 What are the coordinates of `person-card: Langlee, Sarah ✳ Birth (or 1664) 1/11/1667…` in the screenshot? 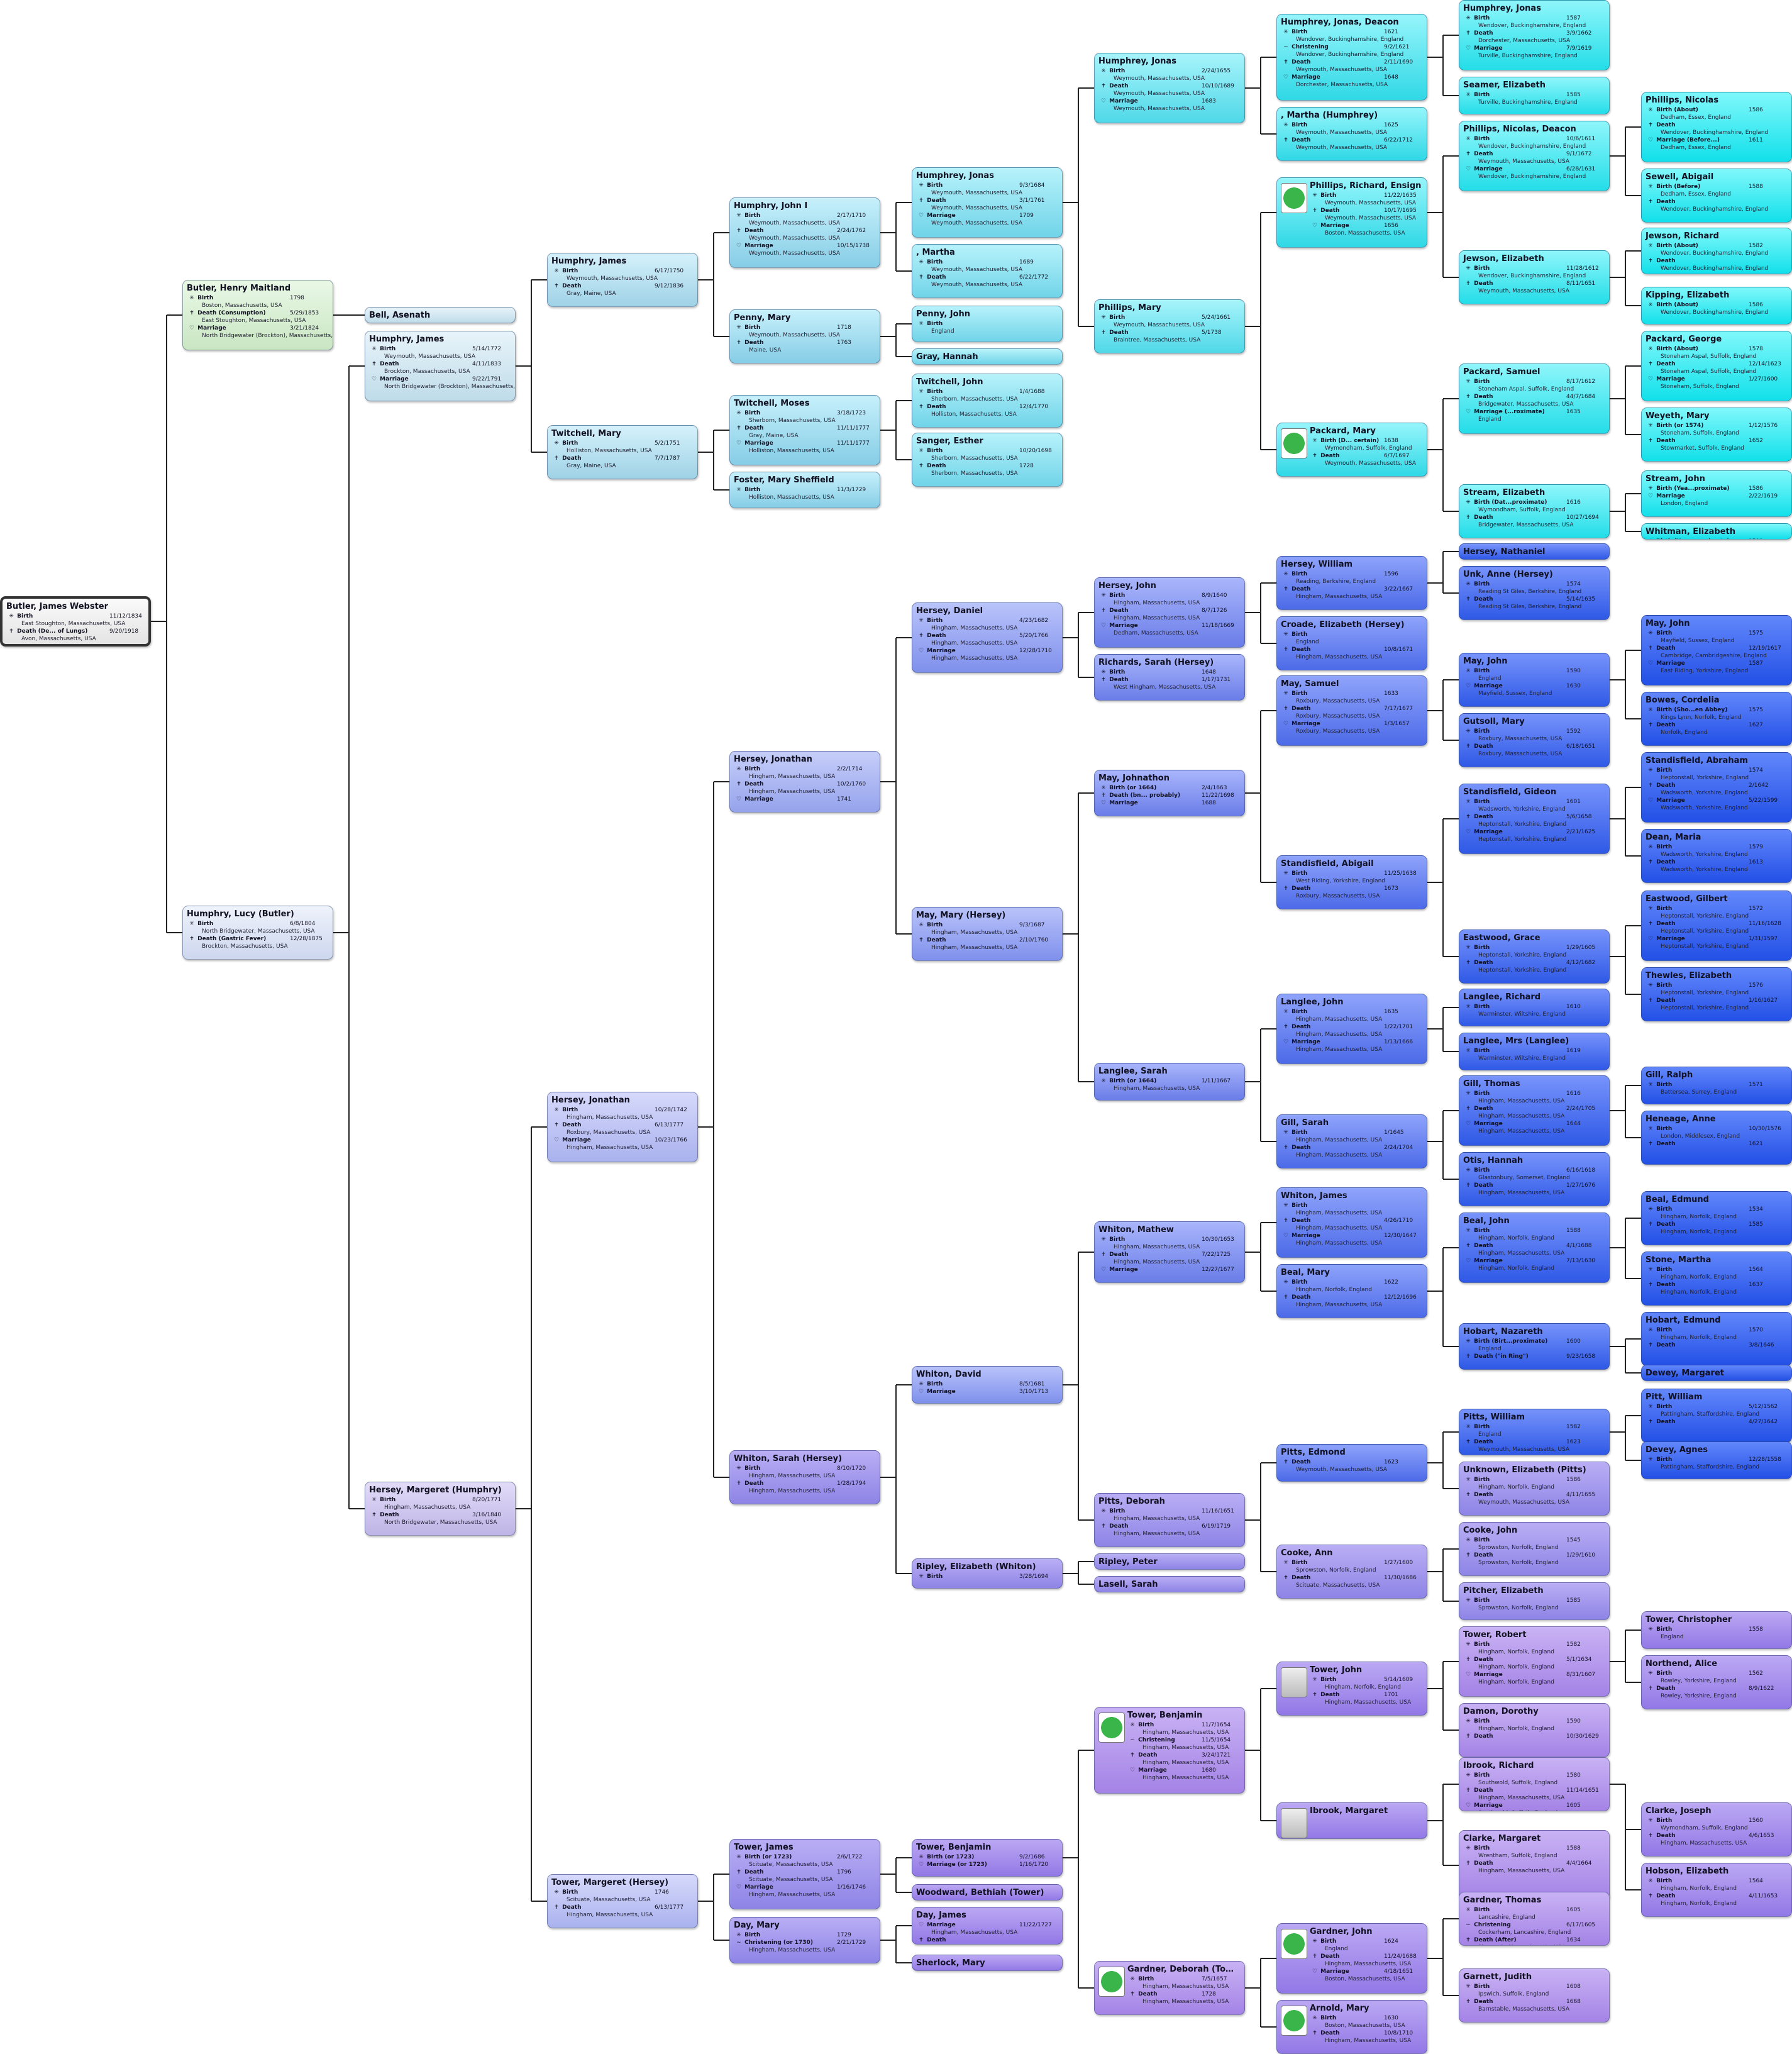 It's located at (1170, 1082).